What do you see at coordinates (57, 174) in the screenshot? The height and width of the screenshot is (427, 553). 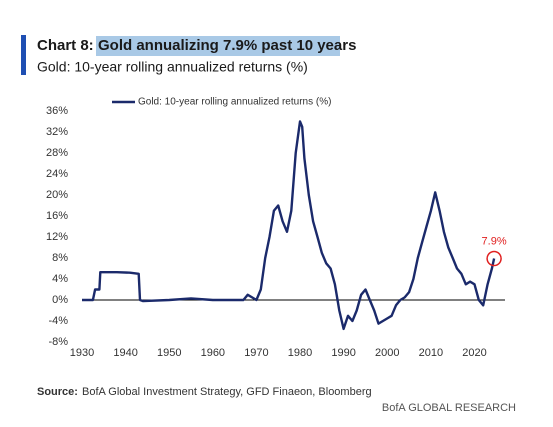 I see `y-tick-label: 24%` at bounding box center [57, 174].